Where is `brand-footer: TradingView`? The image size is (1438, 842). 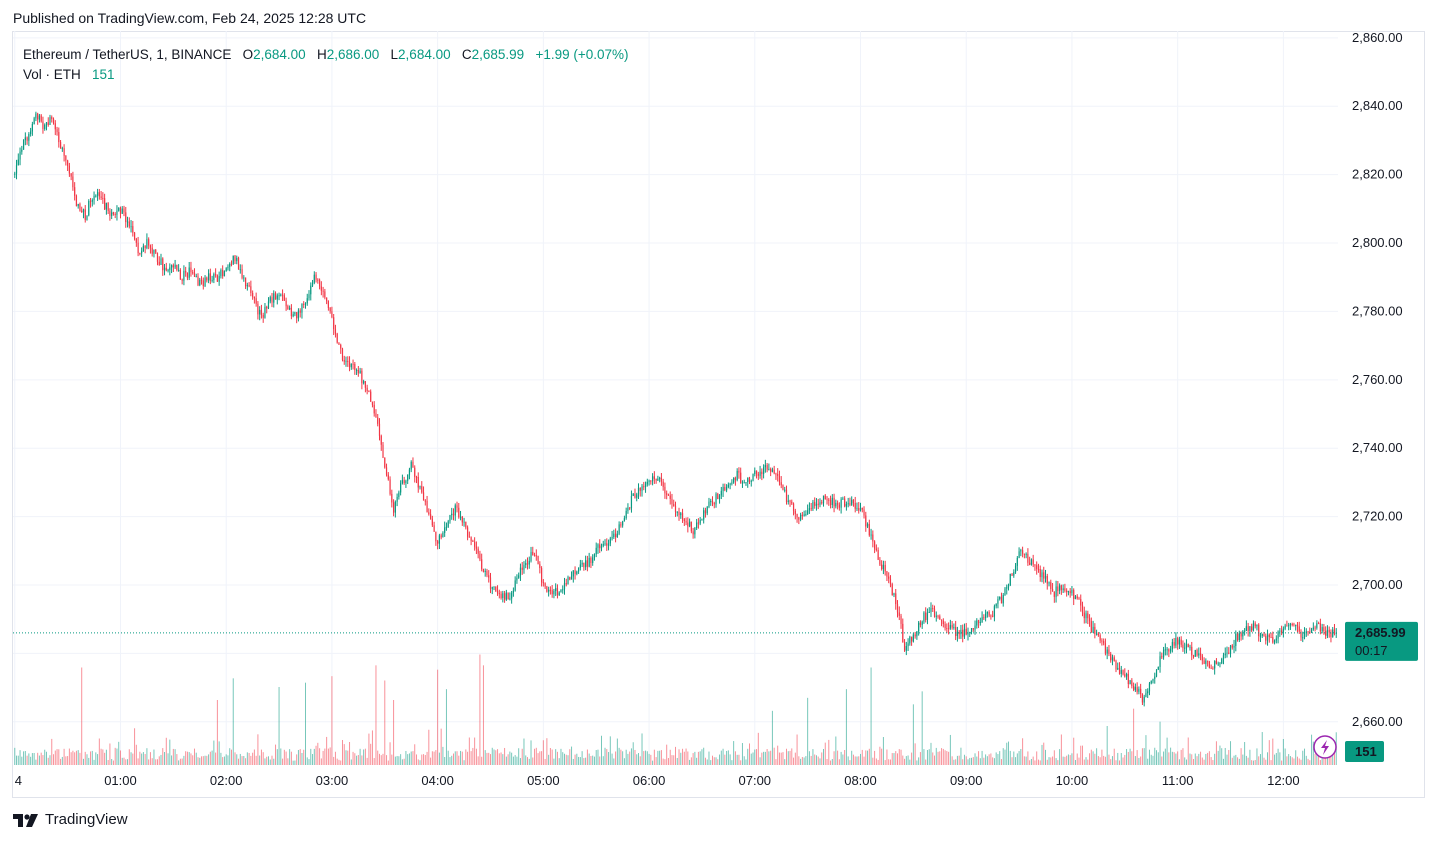
brand-footer: TradingView is located at coordinates (70, 819).